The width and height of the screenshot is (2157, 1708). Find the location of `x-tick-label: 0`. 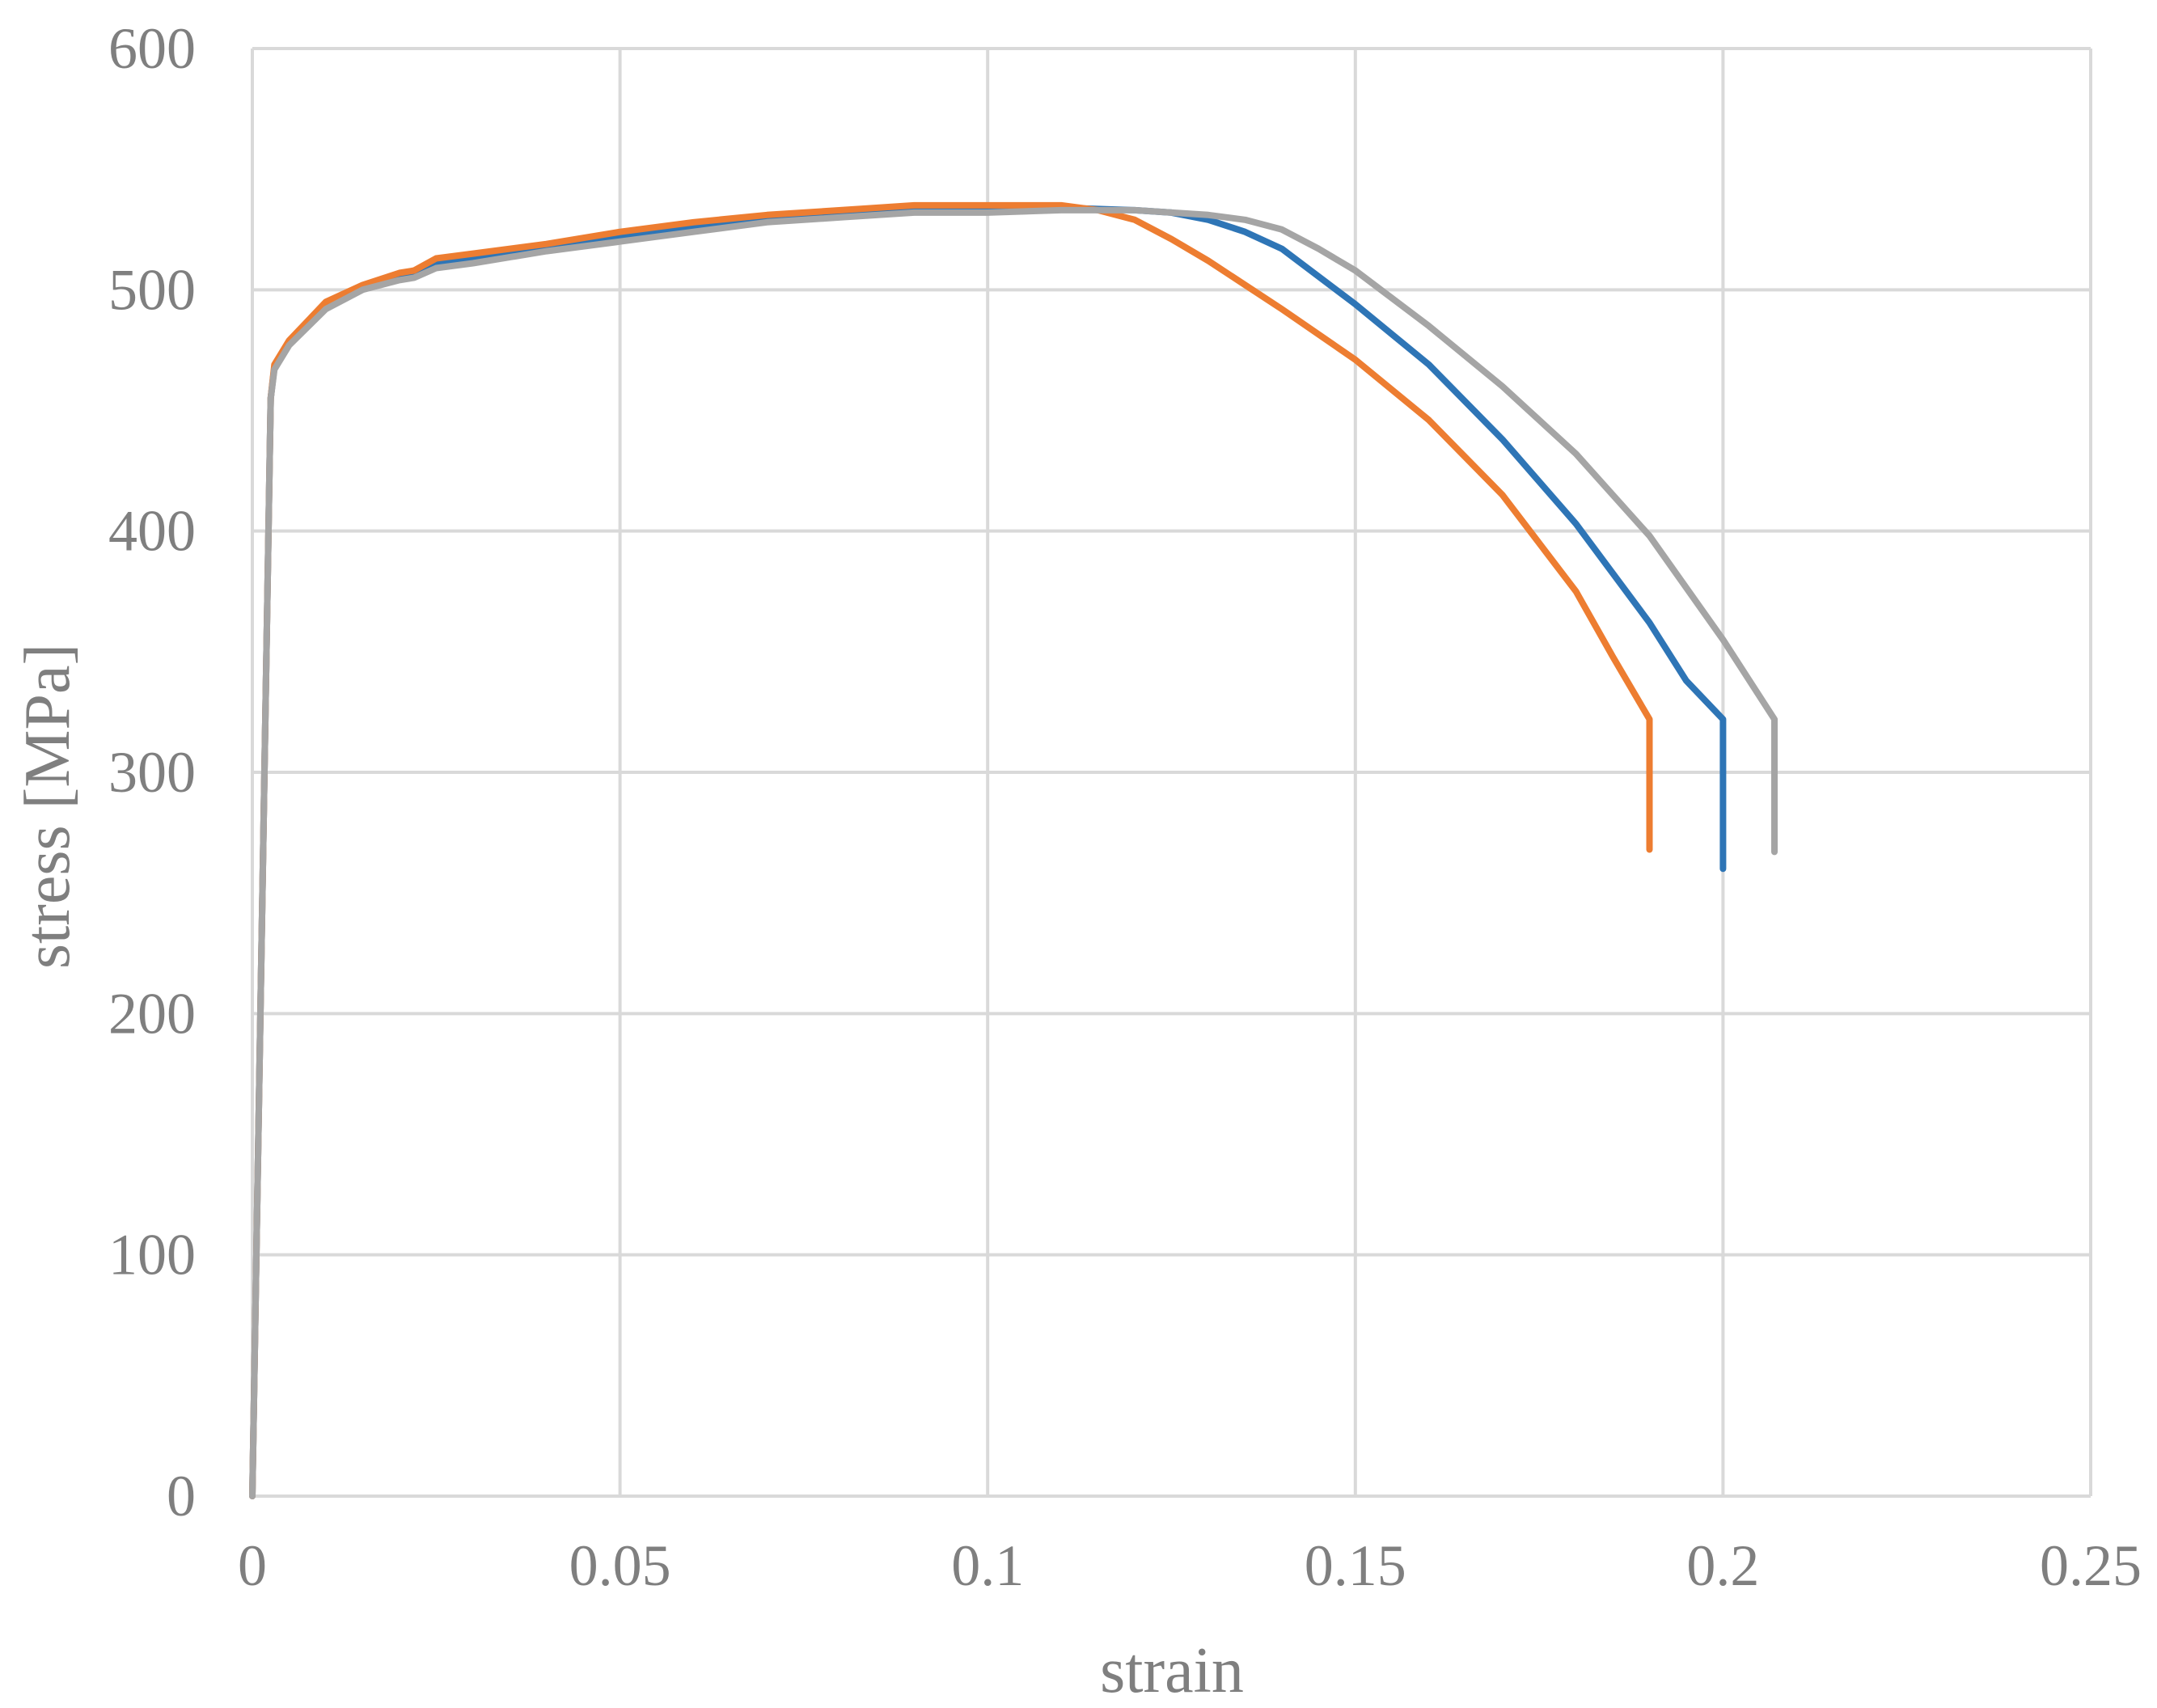

x-tick-label: 0 is located at coordinates (252, 1565).